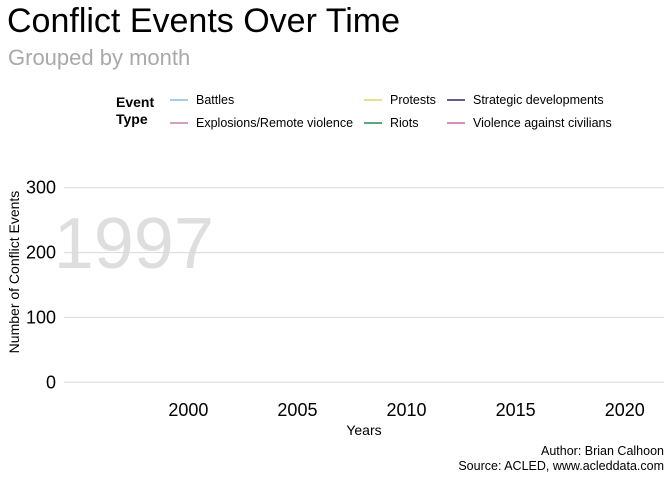  What do you see at coordinates (538, 100) in the screenshot?
I see `legend-label: Strategic developments` at bounding box center [538, 100].